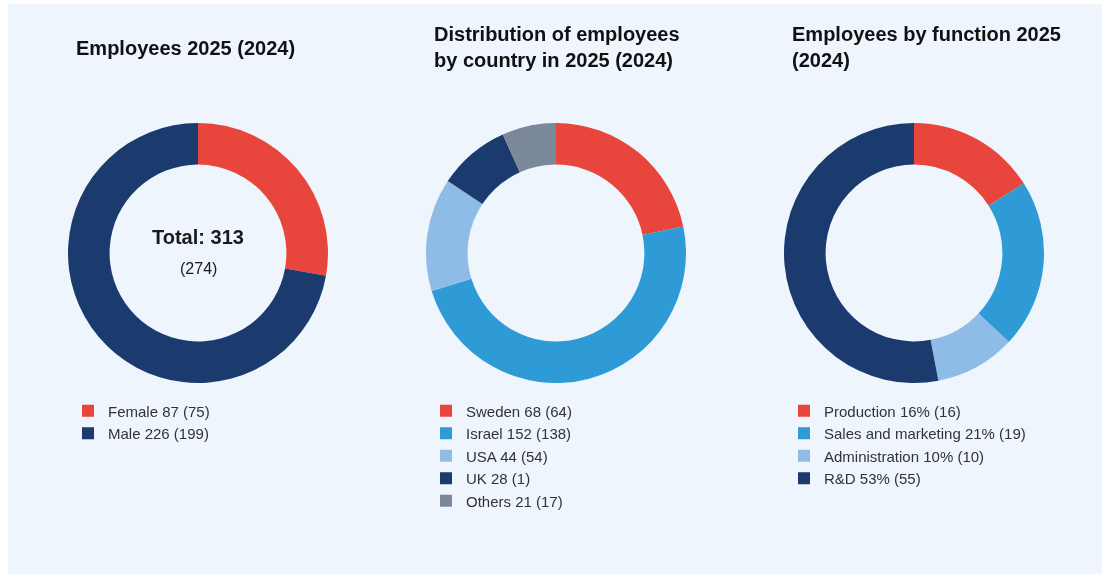 The height and width of the screenshot is (578, 1107). What do you see at coordinates (557, 47) in the screenshot?
I see `chart-title: Distribution of employees by country in 2025 (2024)` at bounding box center [557, 47].